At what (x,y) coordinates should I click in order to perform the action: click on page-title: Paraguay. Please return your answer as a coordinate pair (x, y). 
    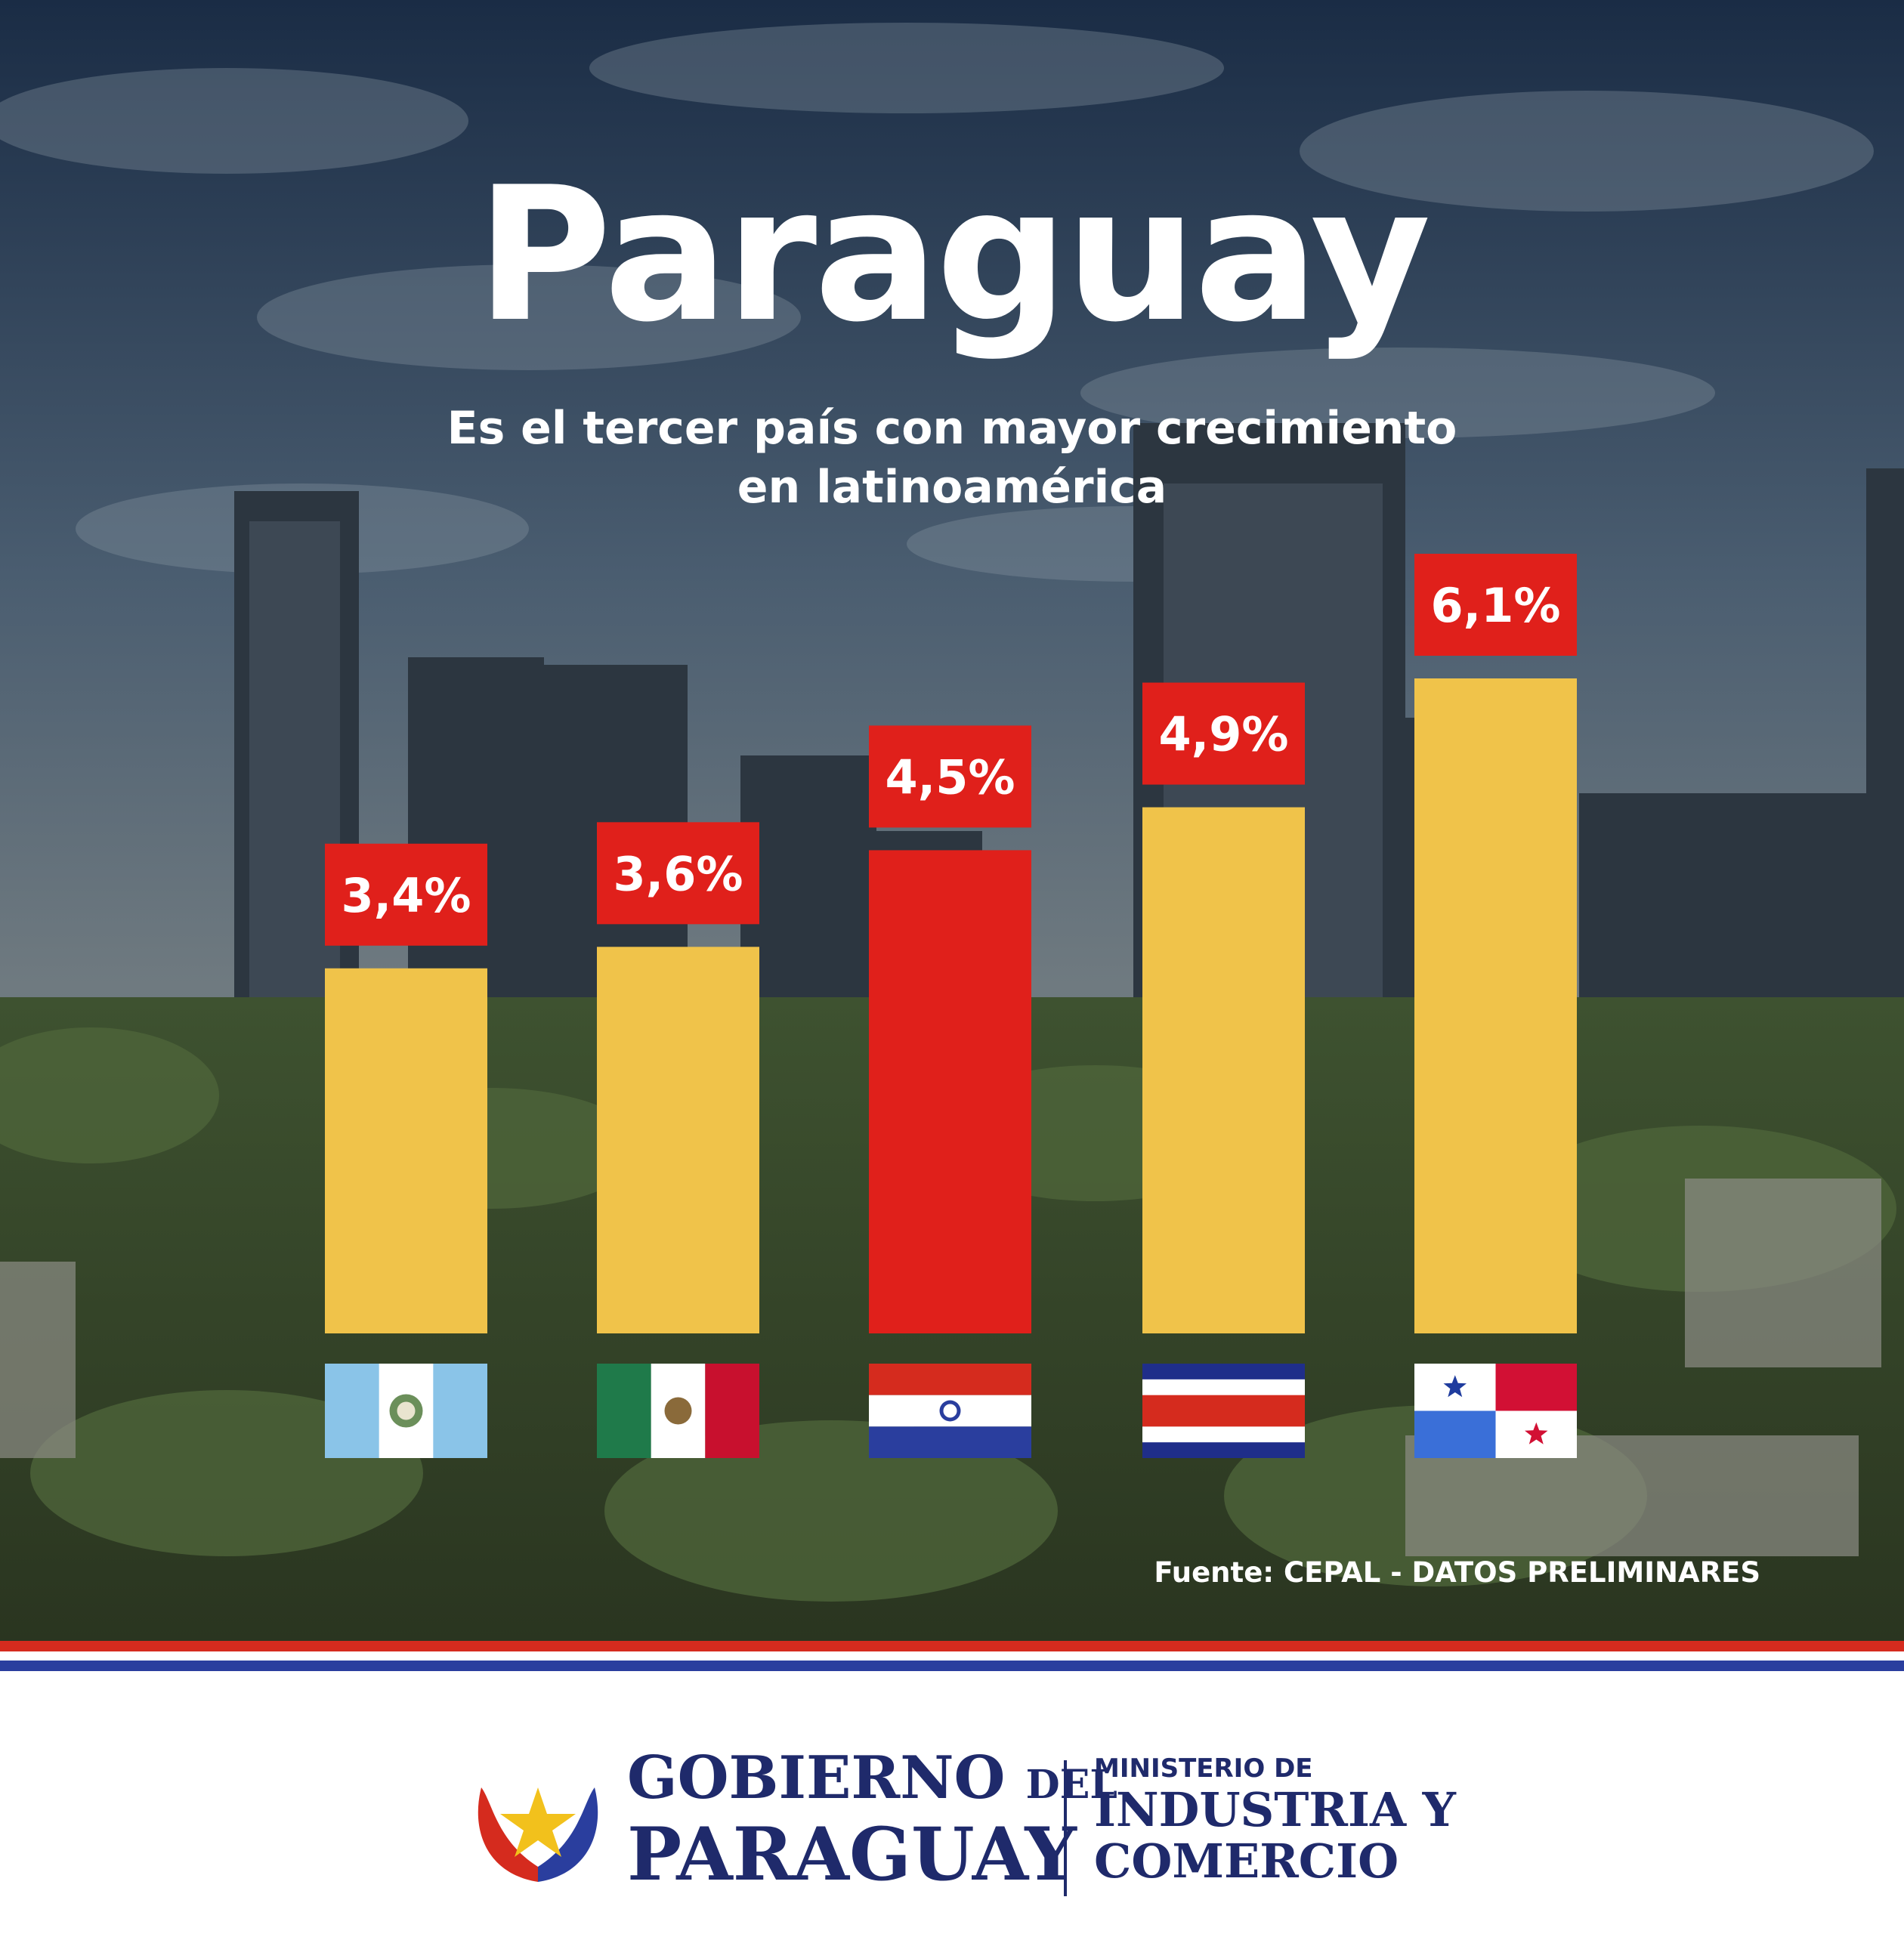
    Looking at the image, I should click on (953, 255).